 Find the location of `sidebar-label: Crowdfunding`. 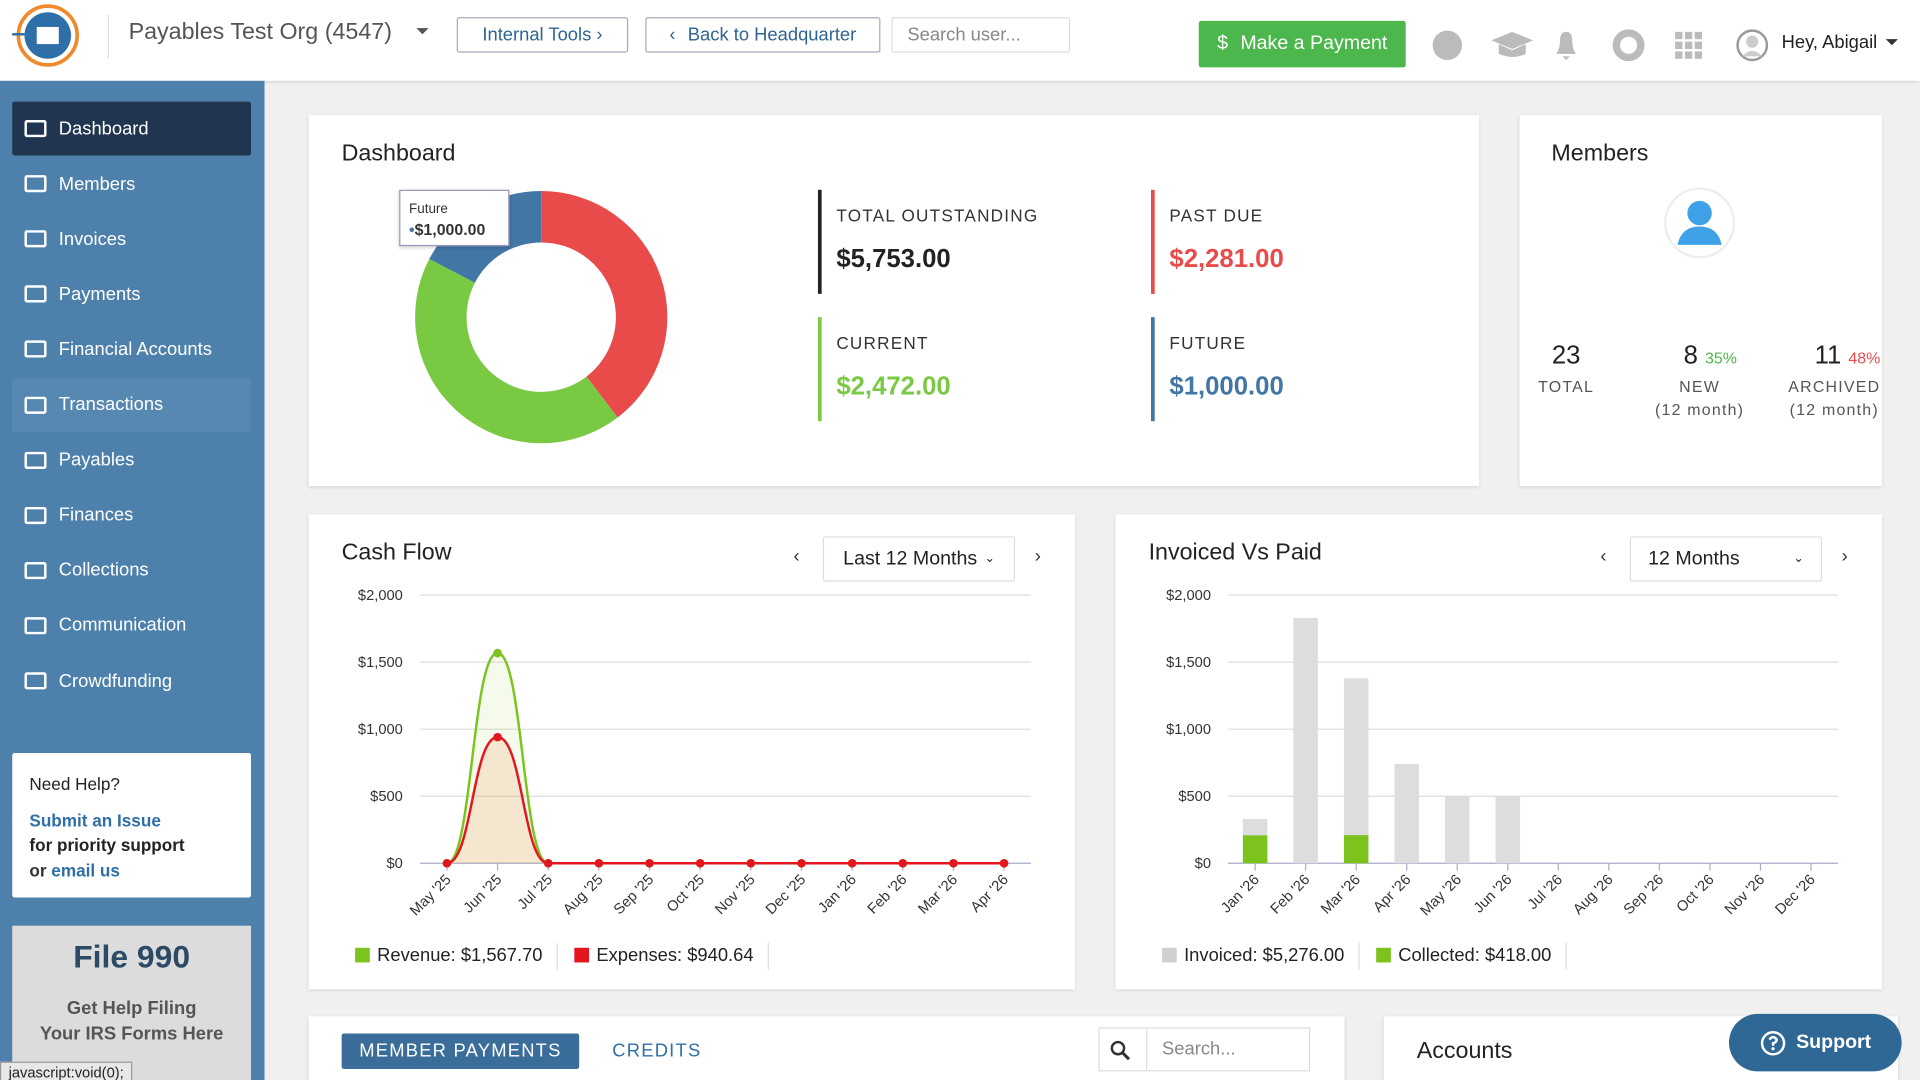

sidebar-label: Crowdfunding is located at coordinates (115, 681).